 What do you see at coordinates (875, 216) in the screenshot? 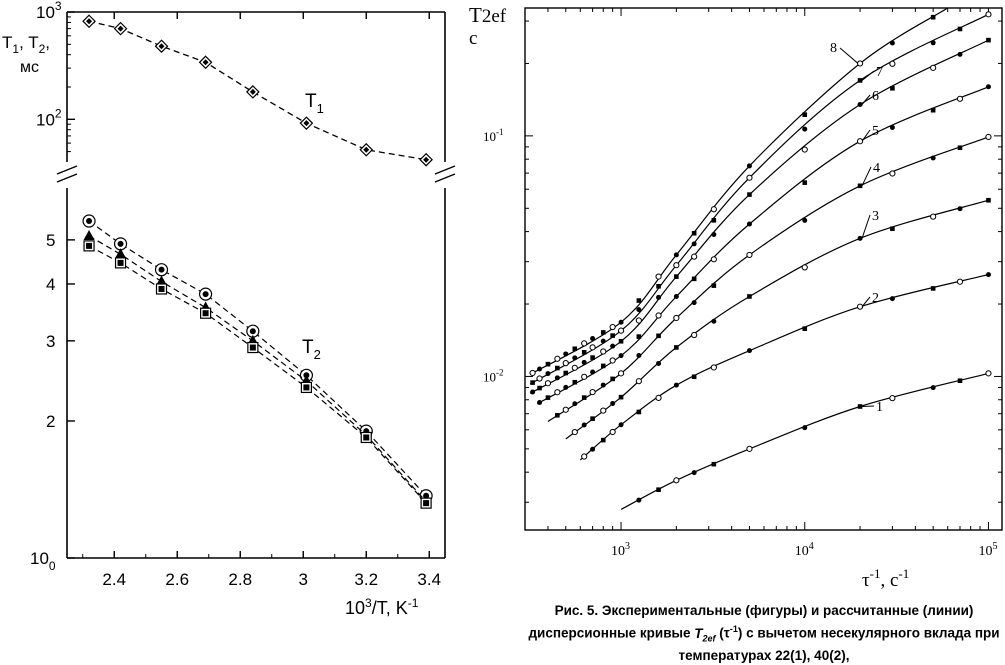
I see `curve-label-3: 3` at bounding box center [875, 216].